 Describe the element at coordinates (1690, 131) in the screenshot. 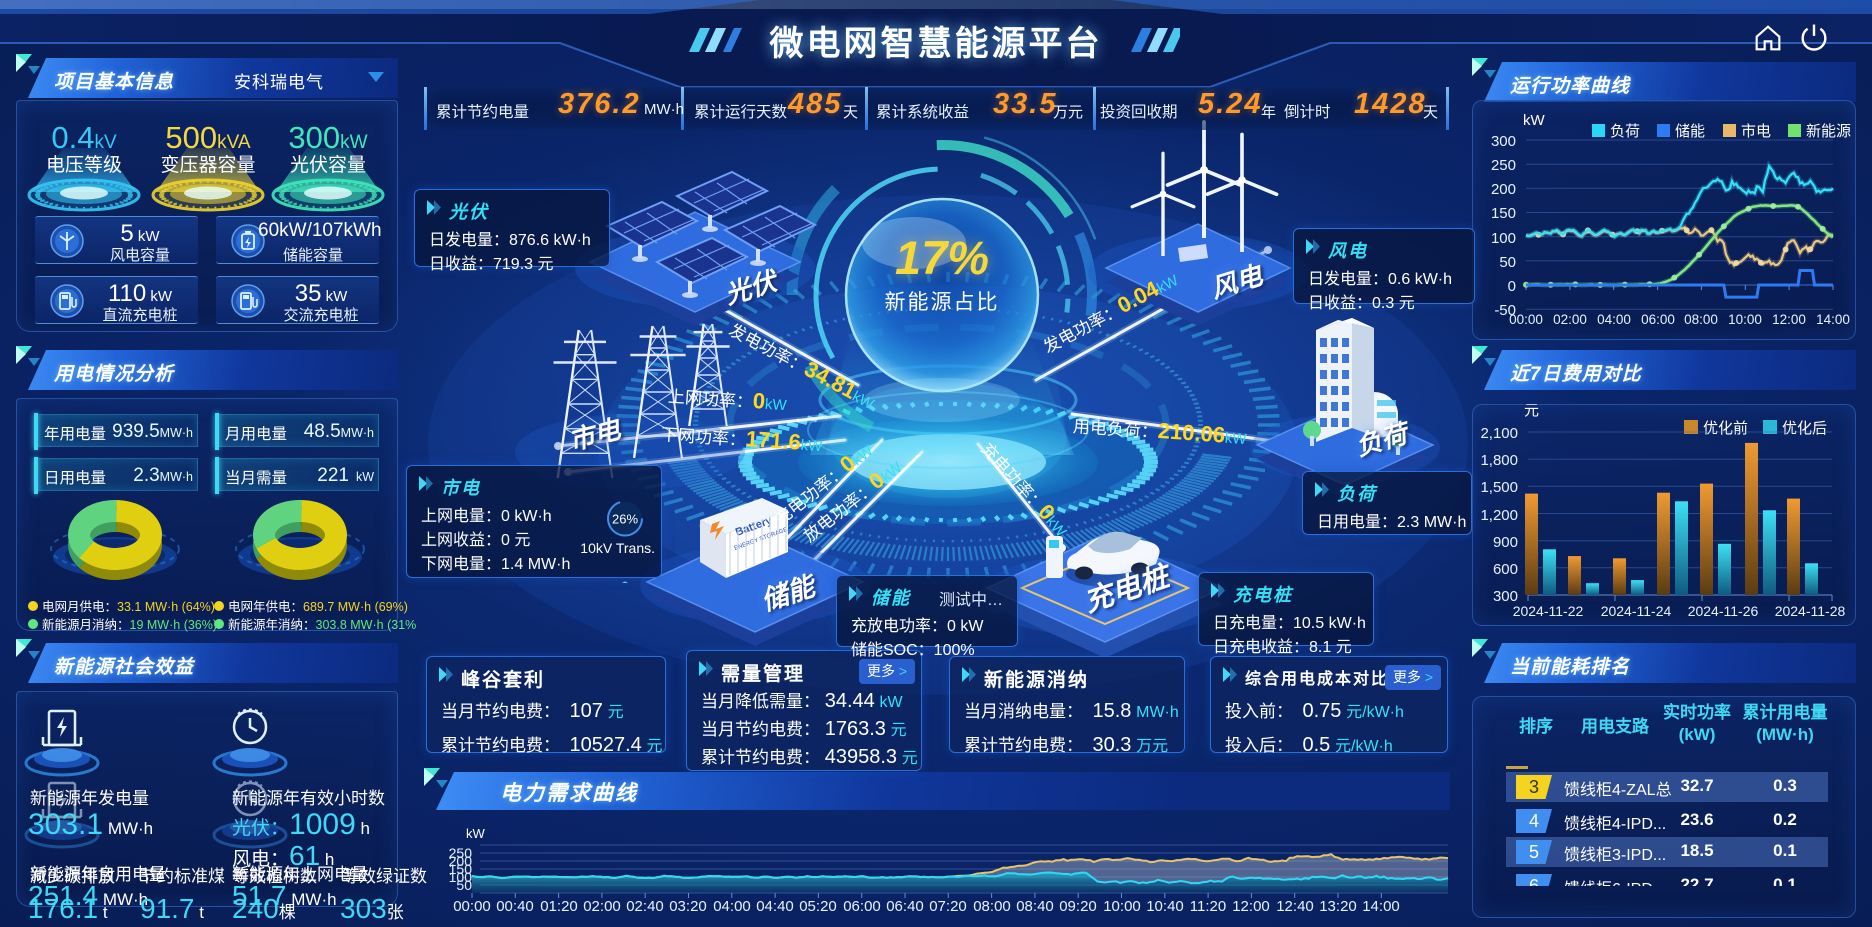

I see `svg-text: 储能` at that location.